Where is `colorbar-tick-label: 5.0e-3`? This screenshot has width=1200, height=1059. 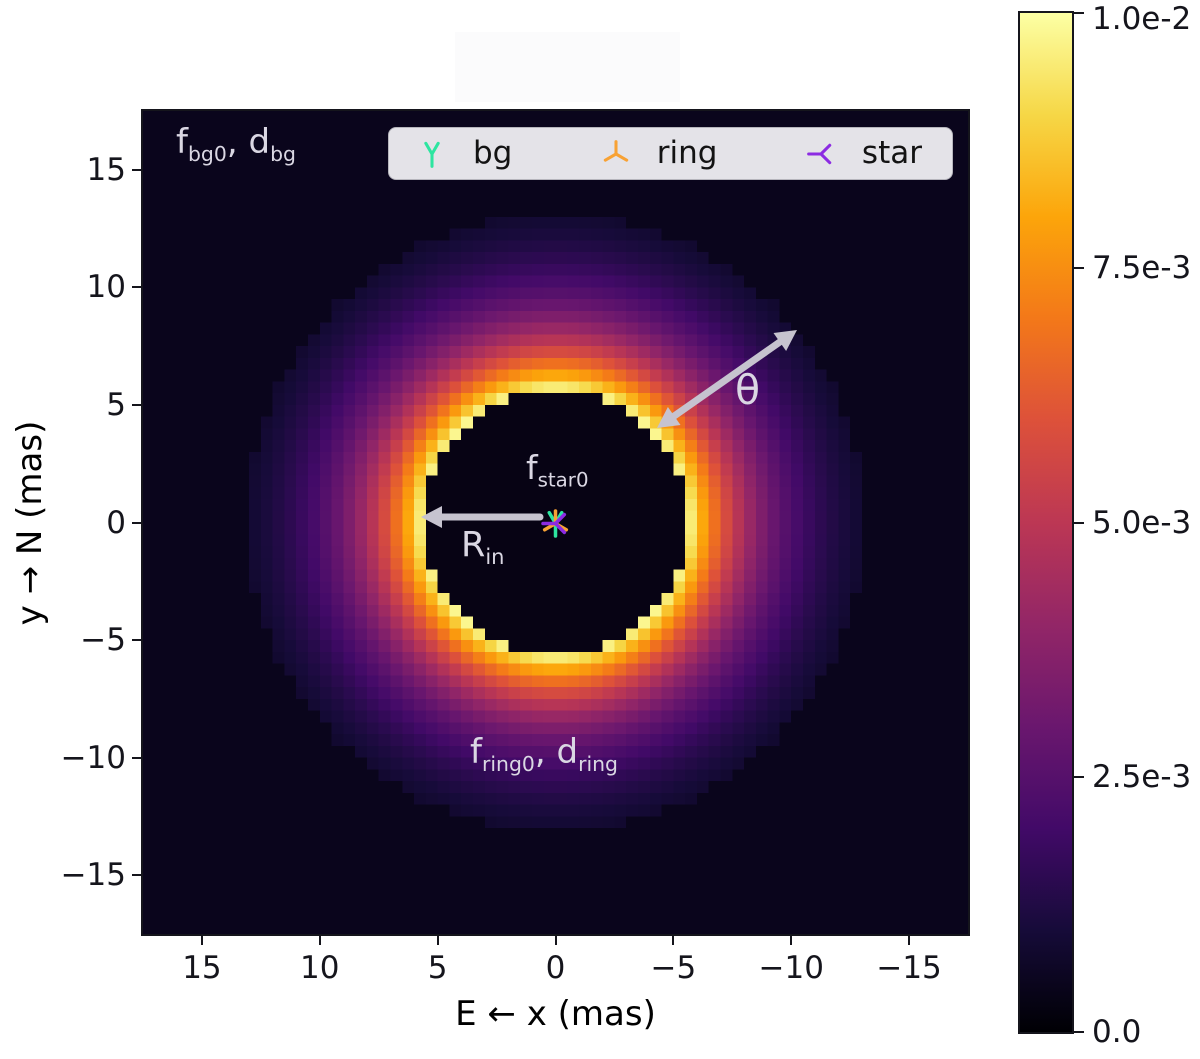
colorbar-tick-label: 5.0e-3 is located at coordinates (1142, 522).